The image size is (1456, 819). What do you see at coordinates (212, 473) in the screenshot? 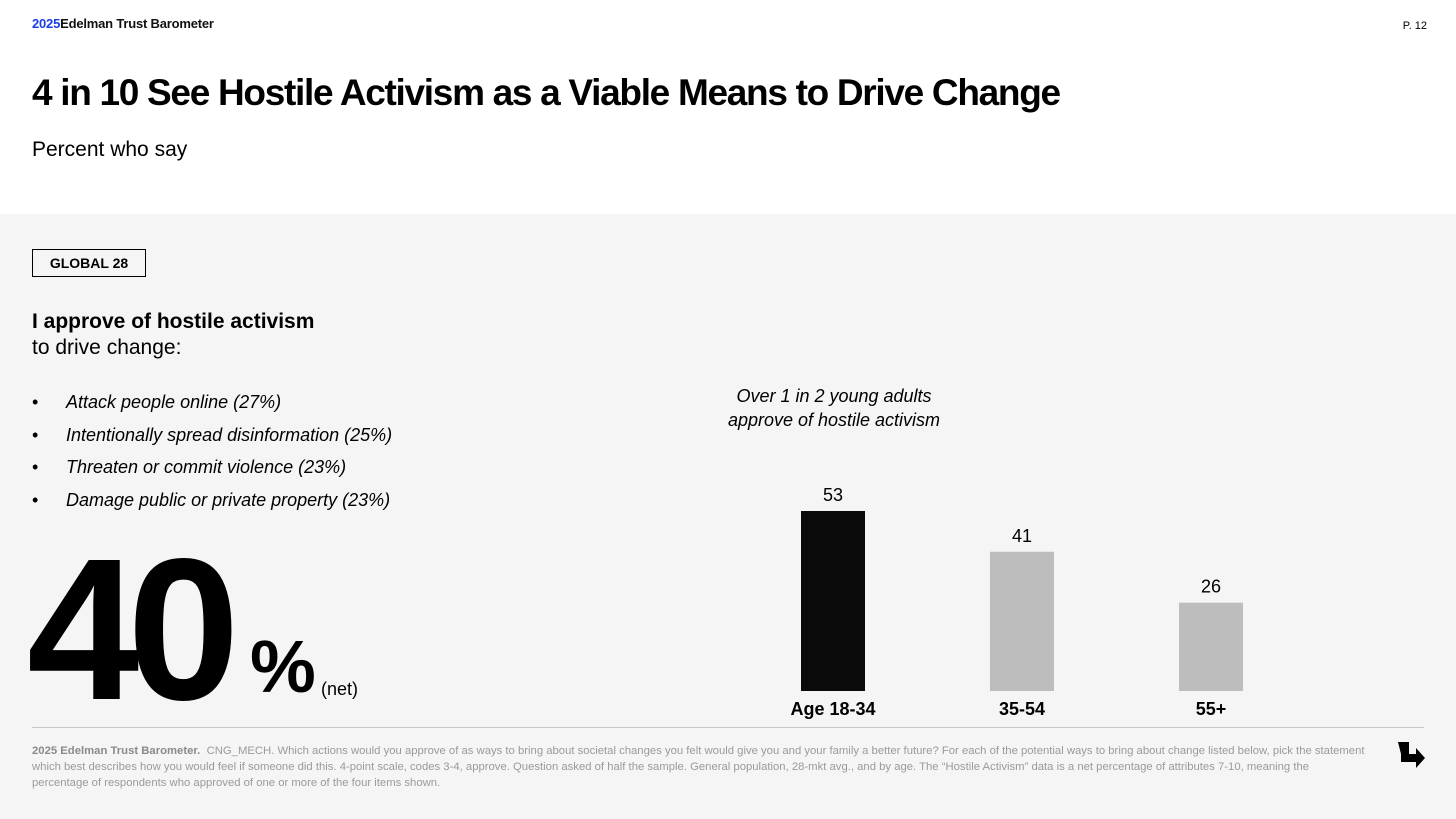
I see `list-item: Threaten or commit violence (23%)` at bounding box center [212, 473].